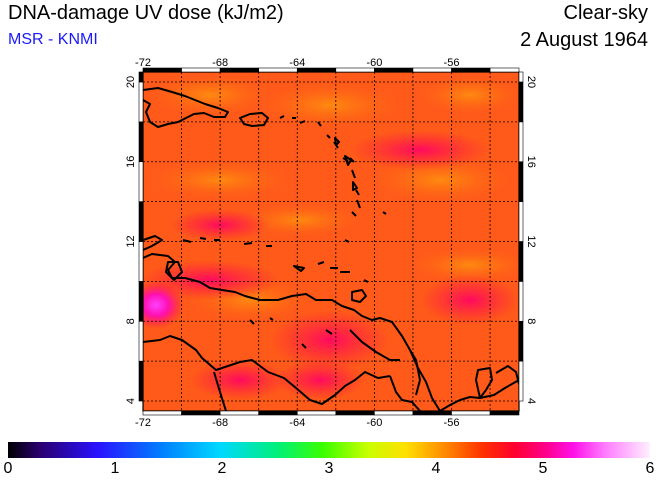  What do you see at coordinates (53, 39) in the screenshot?
I see `source-label: MSR - KNMI` at bounding box center [53, 39].